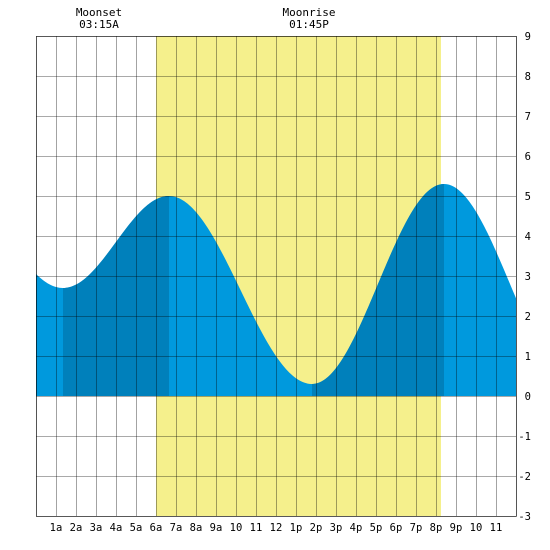  I want to click on moon-event-label: Moonset, so click(99, 12).